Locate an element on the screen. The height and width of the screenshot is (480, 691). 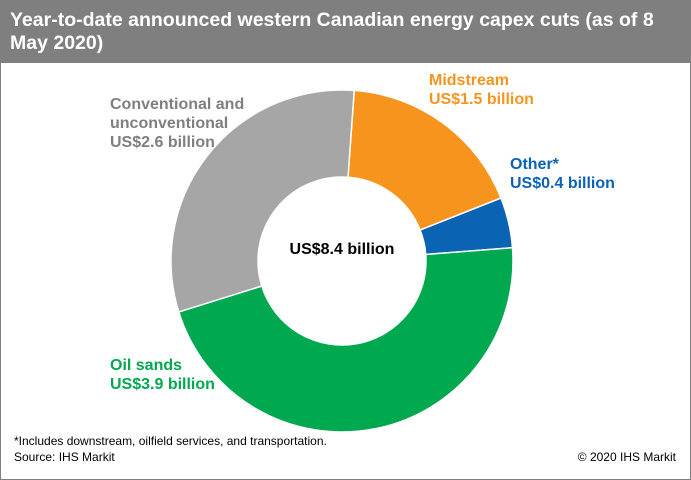
donut-slice-midstream is located at coordinates (424, 160).